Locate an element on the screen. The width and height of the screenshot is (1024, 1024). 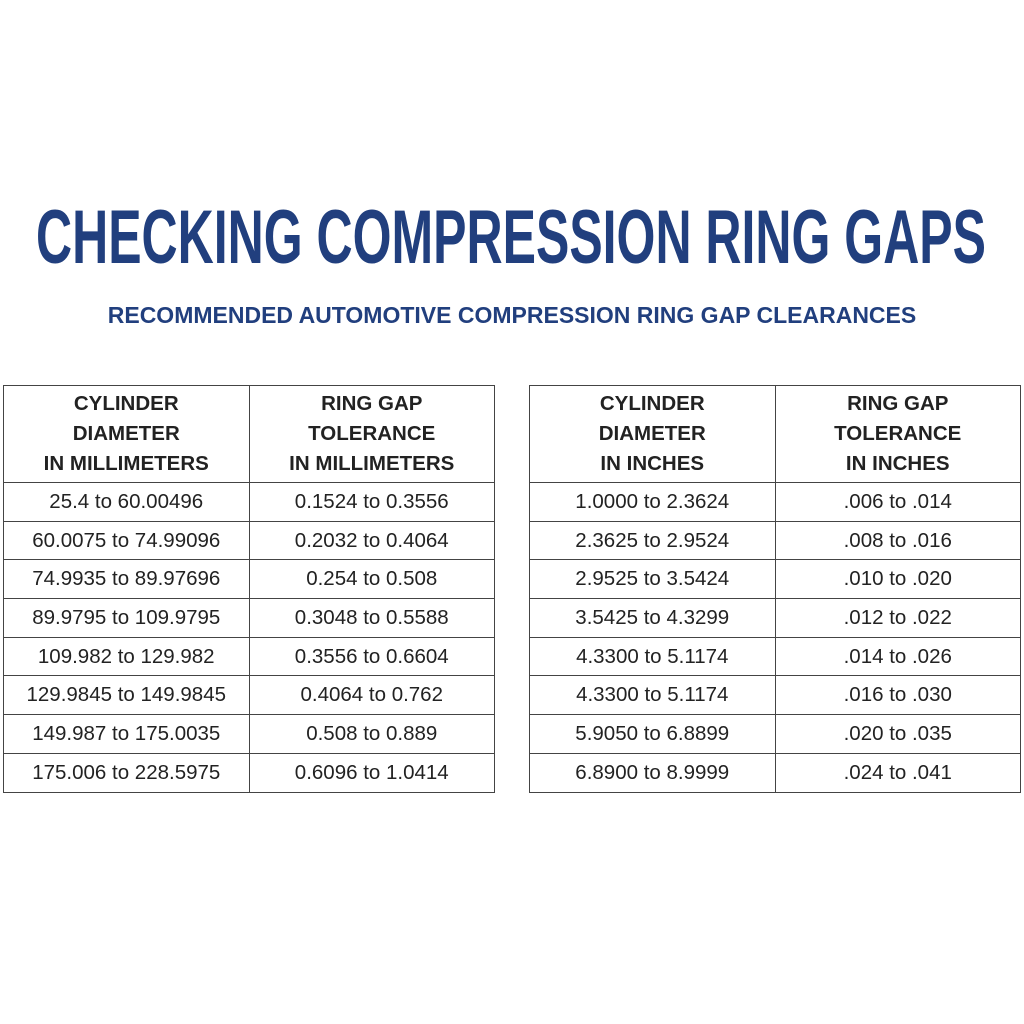
table-row: 25.4 to 60.00496 0.1524 to 0.3556 is located at coordinates (249, 502).